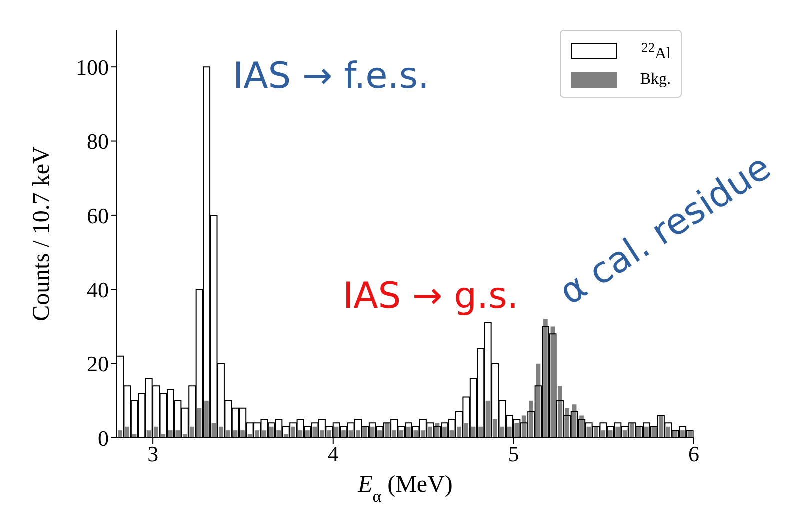 This screenshot has height=515, width=797. What do you see at coordinates (514, 454) in the screenshot?
I see `x-tick-label: 5` at bounding box center [514, 454].